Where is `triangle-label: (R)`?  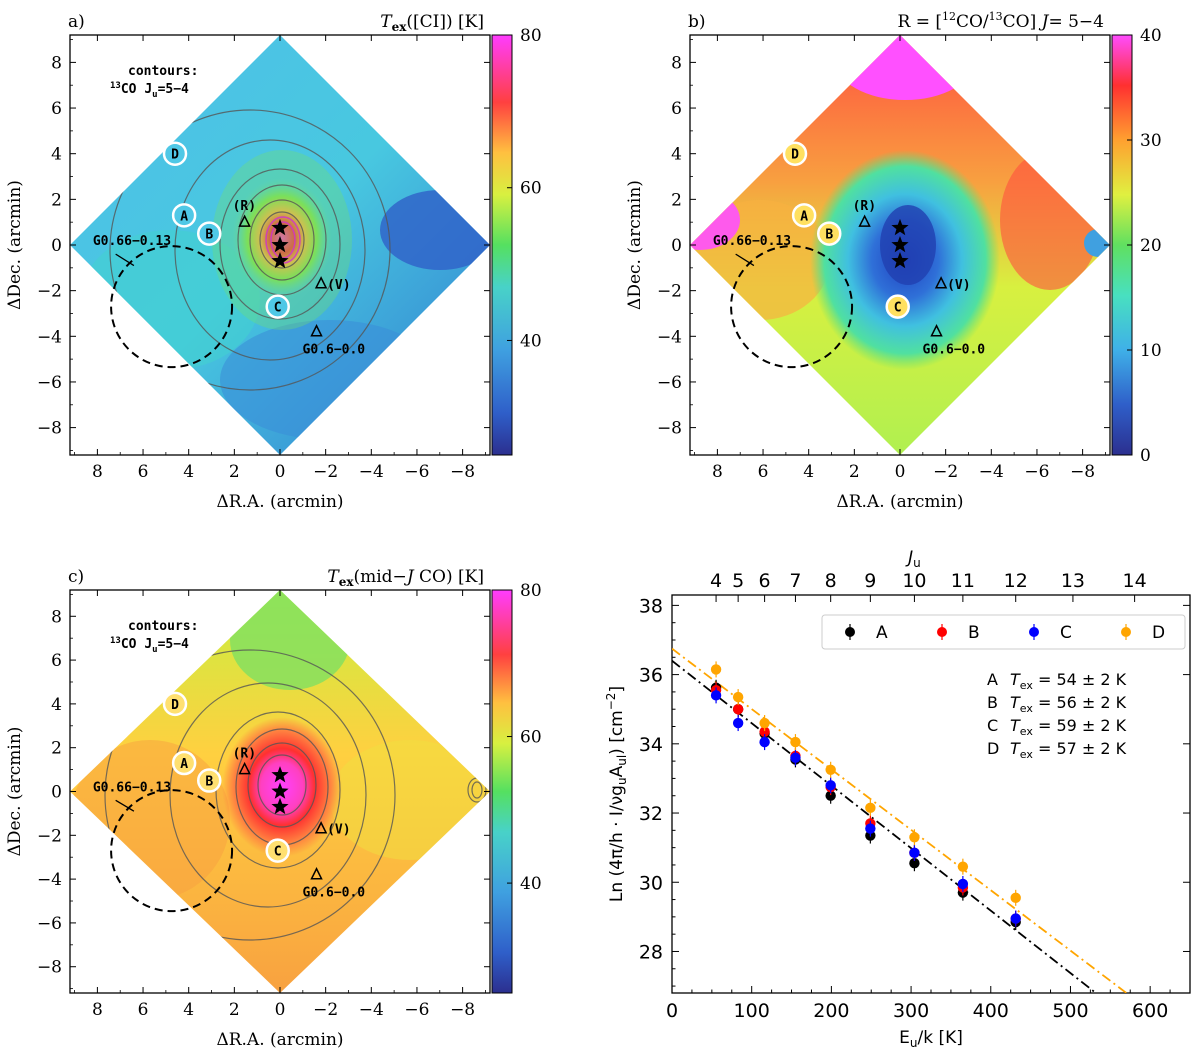 triangle-label: (R) is located at coordinates (244, 206).